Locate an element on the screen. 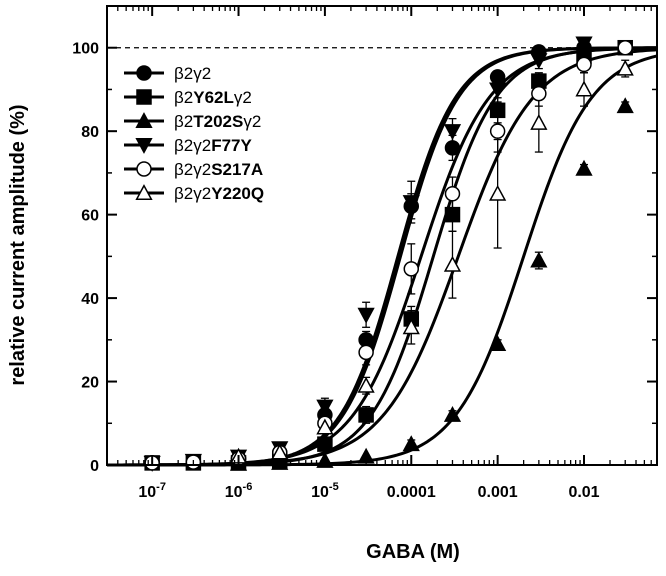 This screenshot has width=666, height=576. legend-entry-6: β2γ2Y220Q is located at coordinates (194, 193).